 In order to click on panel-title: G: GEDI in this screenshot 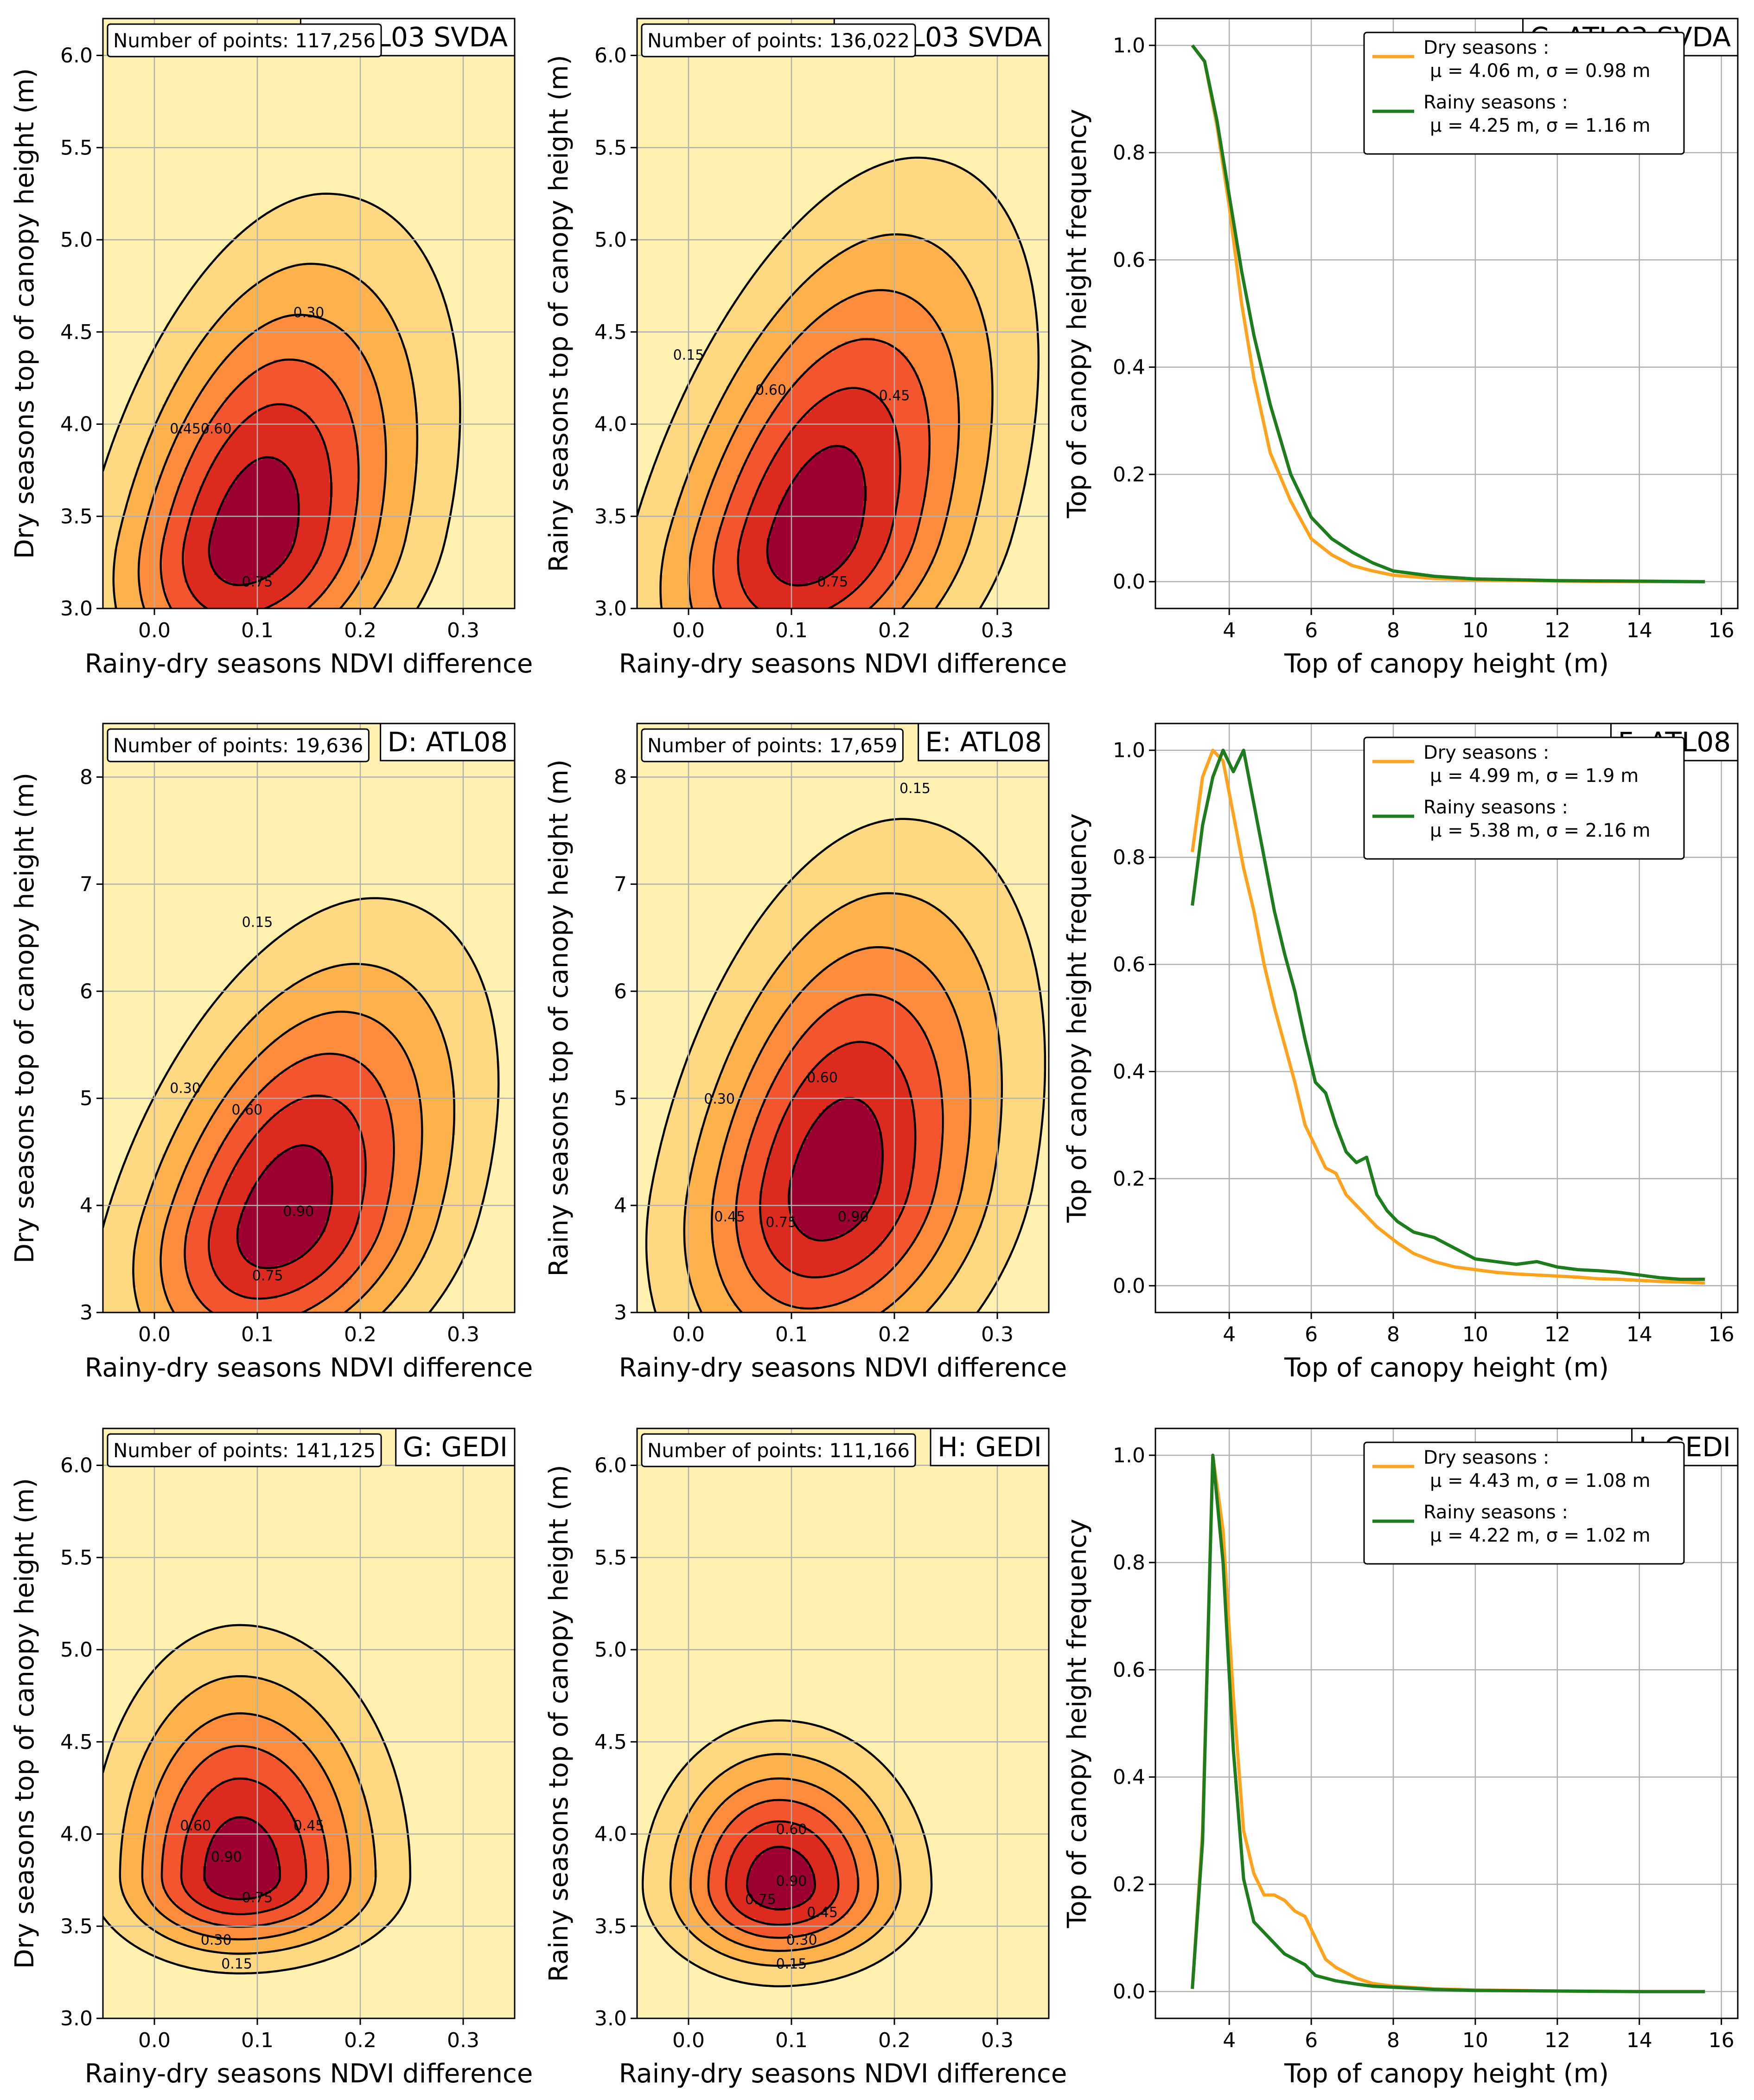, I will do `click(455, 1447)`.